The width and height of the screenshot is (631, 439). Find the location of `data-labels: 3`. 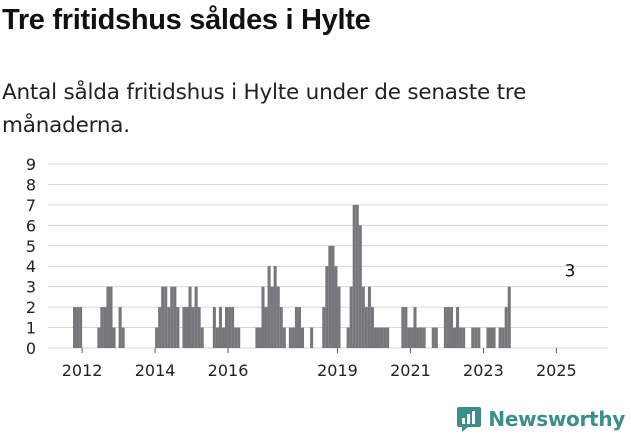

data-labels: 3 is located at coordinates (570, 272).